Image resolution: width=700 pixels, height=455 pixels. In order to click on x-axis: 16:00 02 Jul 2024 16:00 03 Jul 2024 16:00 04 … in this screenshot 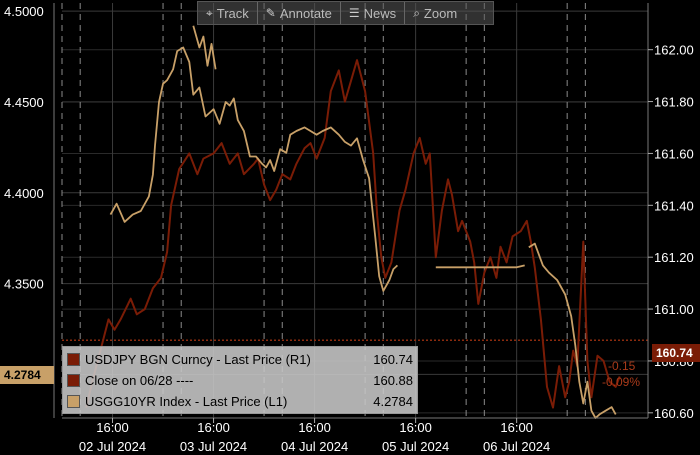, I will do `click(355, 435)`.